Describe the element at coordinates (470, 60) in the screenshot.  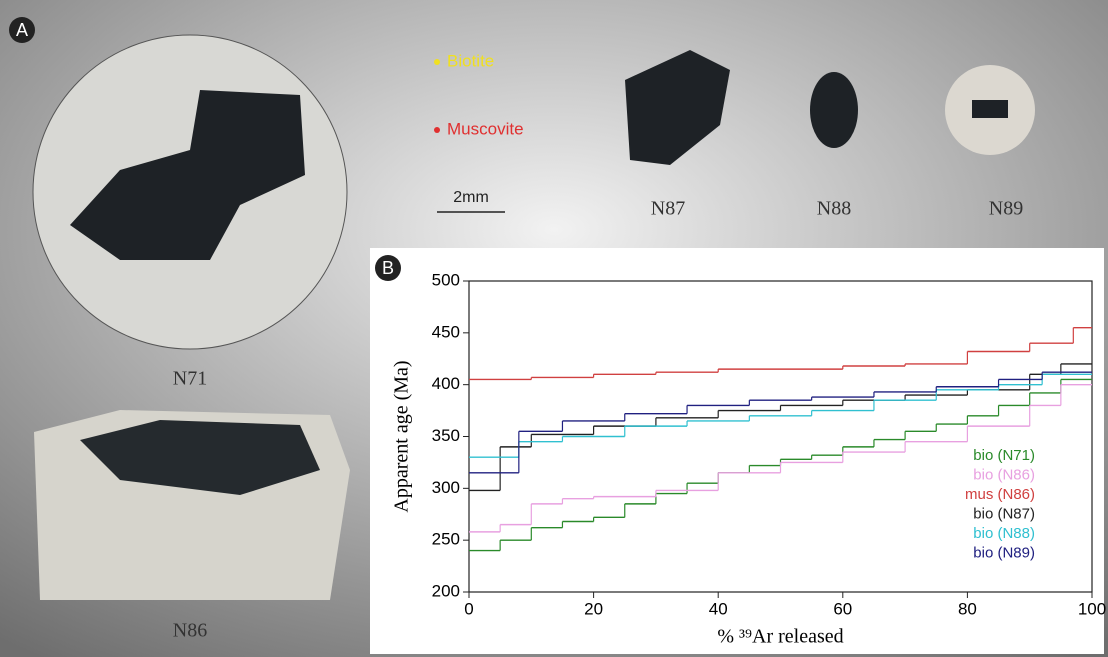
I see `legend-text: Biotite` at that location.